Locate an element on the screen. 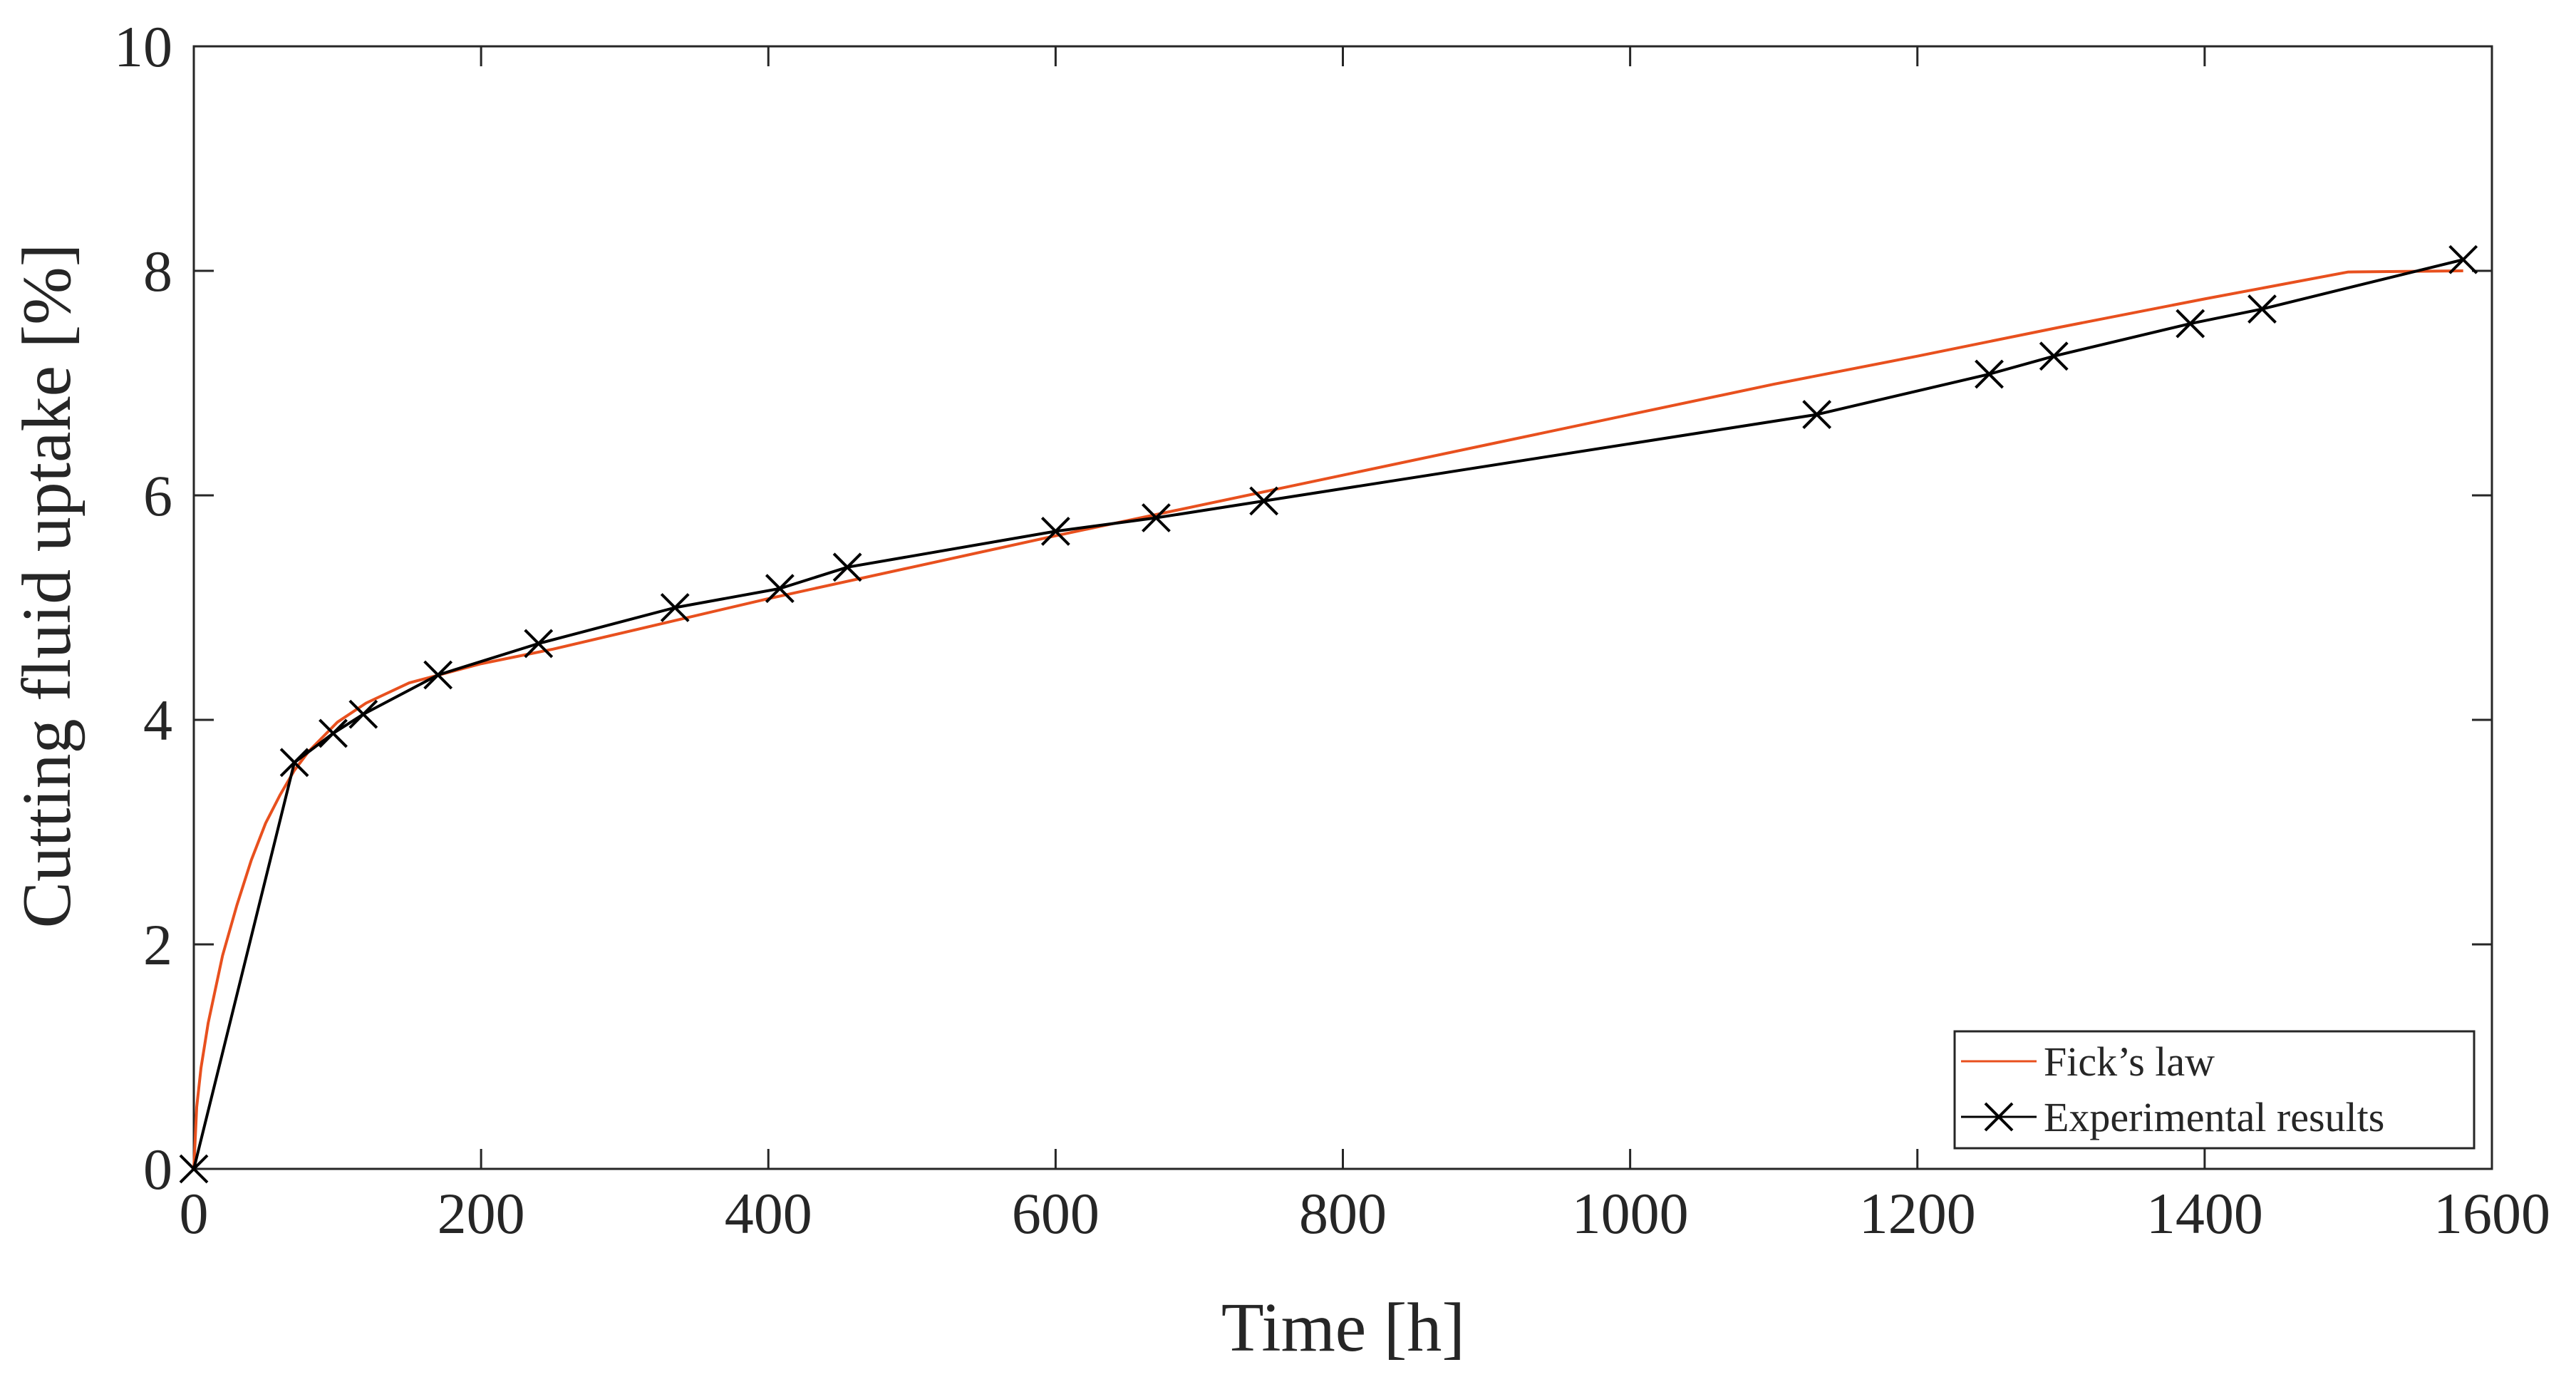 This screenshot has height=1382, width=2576. x-tick-label: 1000 is located at coordinates (1631, 1213).